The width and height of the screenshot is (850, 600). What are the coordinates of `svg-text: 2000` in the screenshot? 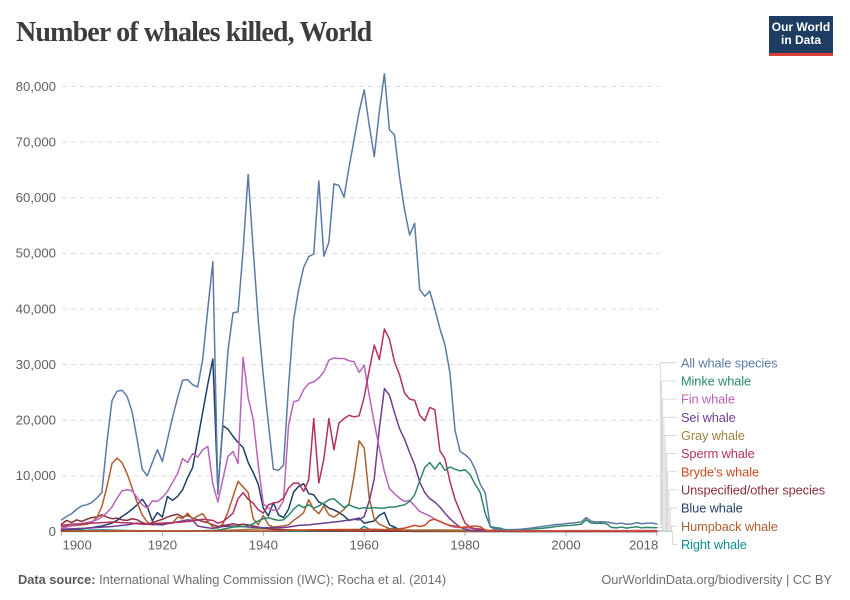 It's located at (565, 545).